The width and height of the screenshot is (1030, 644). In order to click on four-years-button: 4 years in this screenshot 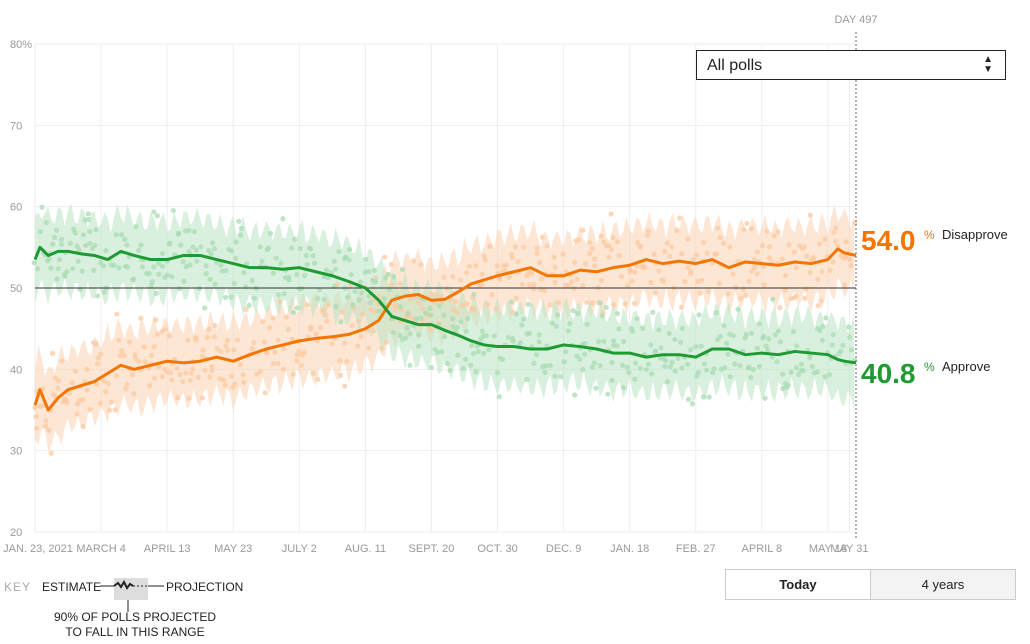, I will do `click(943, 584)`.